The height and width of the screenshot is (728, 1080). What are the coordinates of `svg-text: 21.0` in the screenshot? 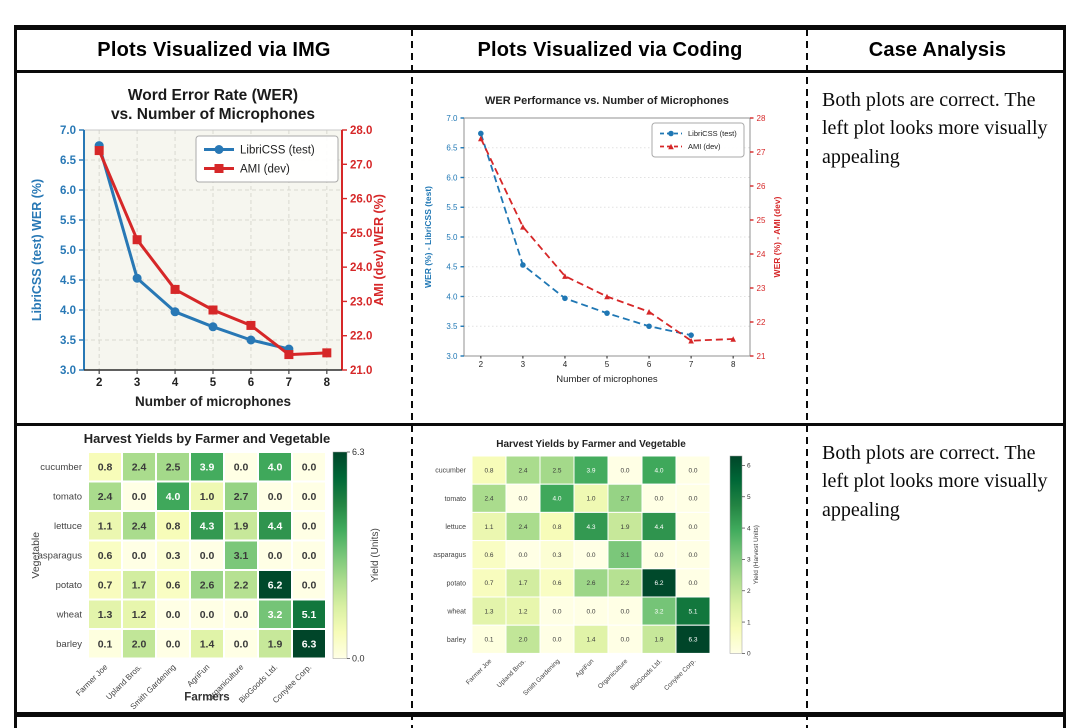 It's located at (361, 371).